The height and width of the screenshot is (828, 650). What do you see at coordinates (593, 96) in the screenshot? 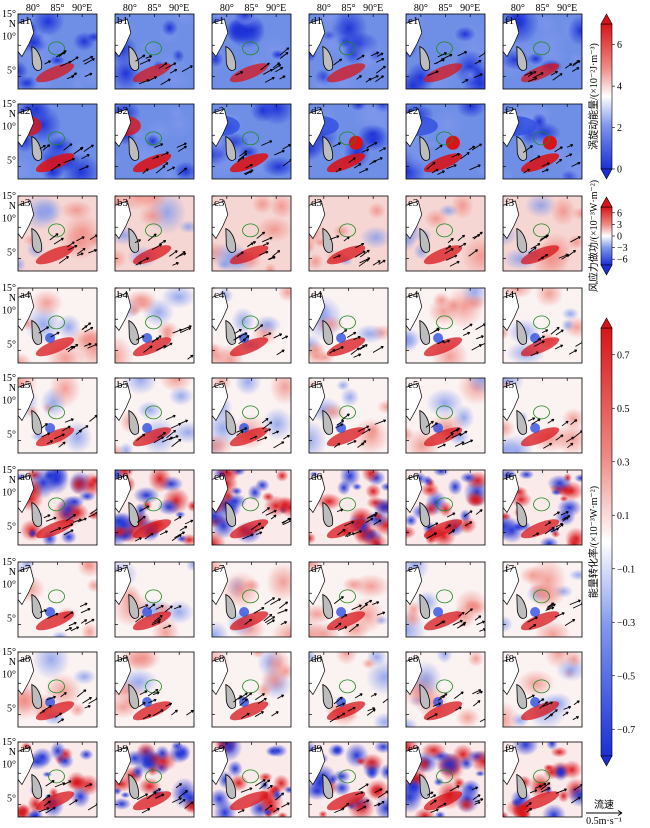
I see `colorbar-label: 涡旋动能量/(×10⁻²J·m⁻³)` at bounding box center [593, 96].